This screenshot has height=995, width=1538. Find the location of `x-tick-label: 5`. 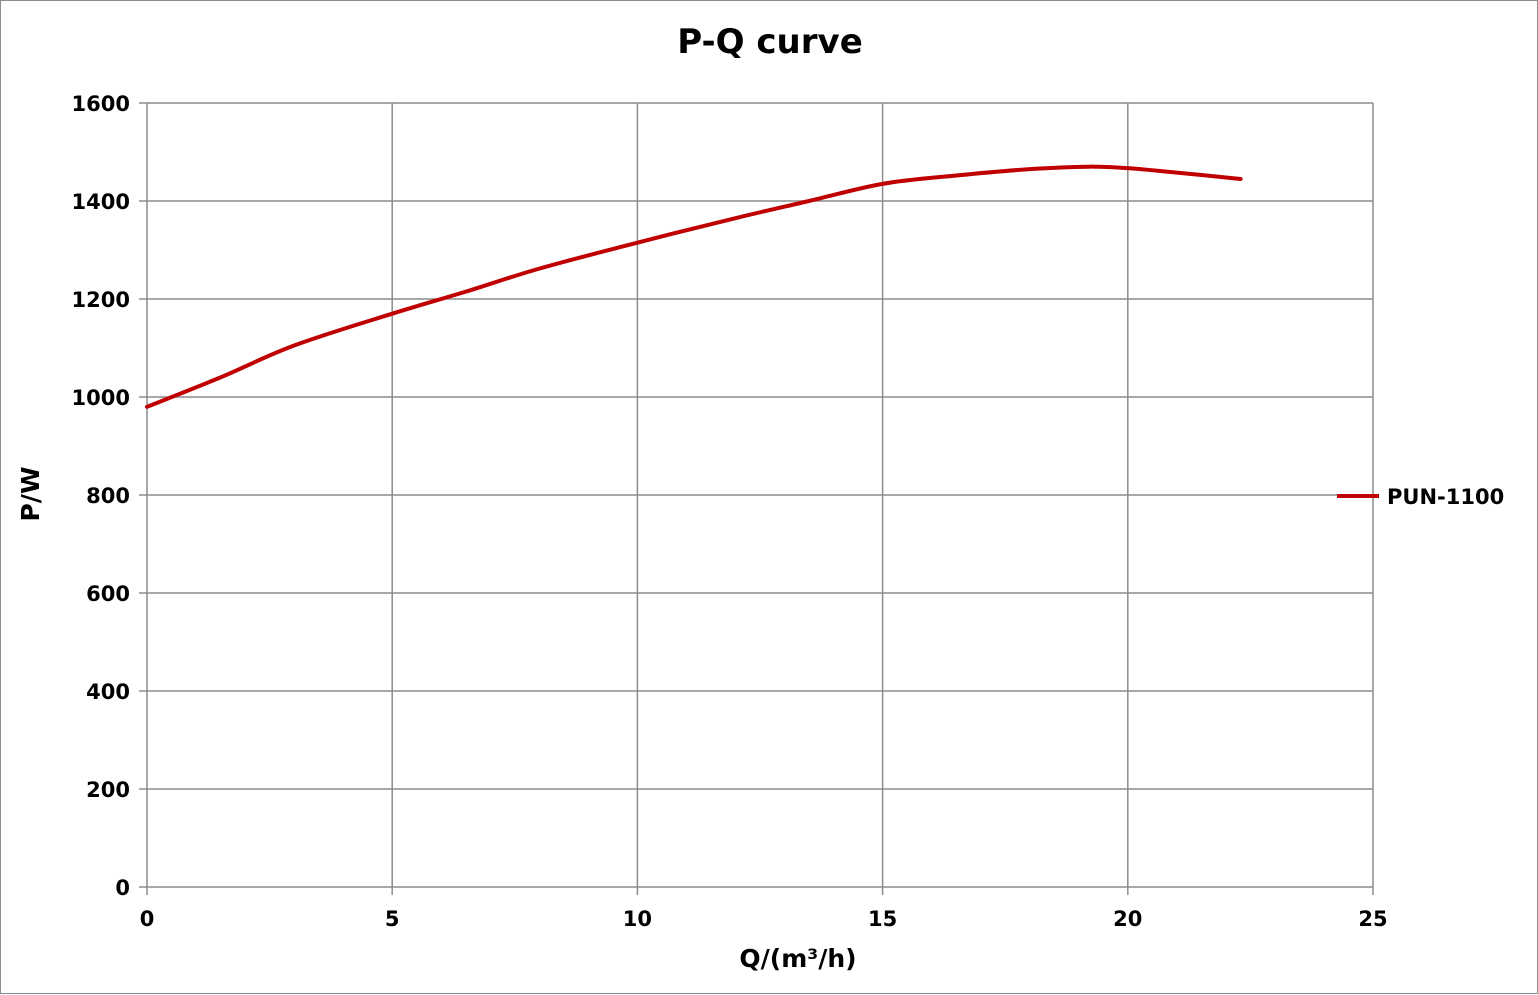

x-tick-label: 5 is located at coordinates (392, 919).